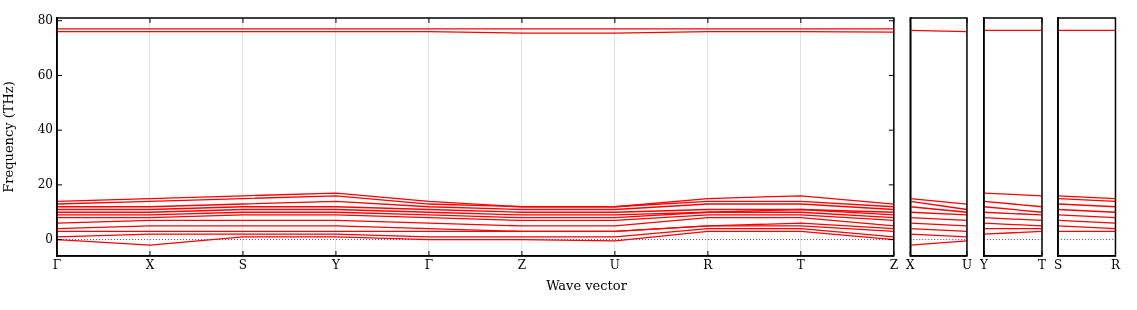 This screenshot has width=1137, height=310. Describe the element at coordinates (45, 129) in the screenshot. I see `y-tick-label: 40` at that location.